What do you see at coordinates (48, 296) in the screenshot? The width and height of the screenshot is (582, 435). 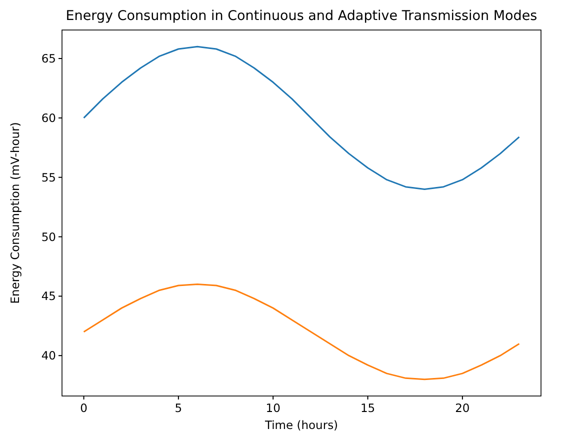 I see `y-tick-label: 45` at bounding box center [48, 296].